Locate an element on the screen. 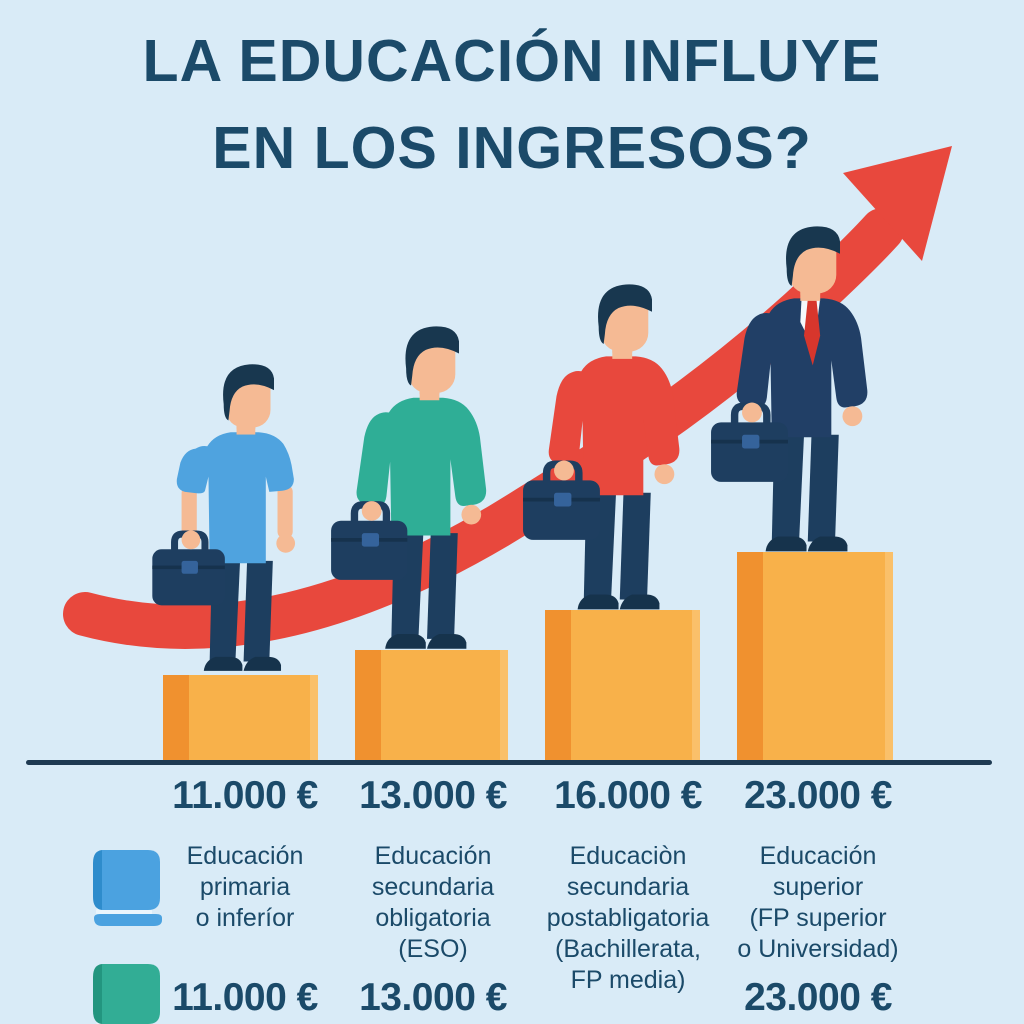 The width and height of the screenshot is (1024, 1024). value-top-1: 11.000 € is located at coordinates (245, 795).